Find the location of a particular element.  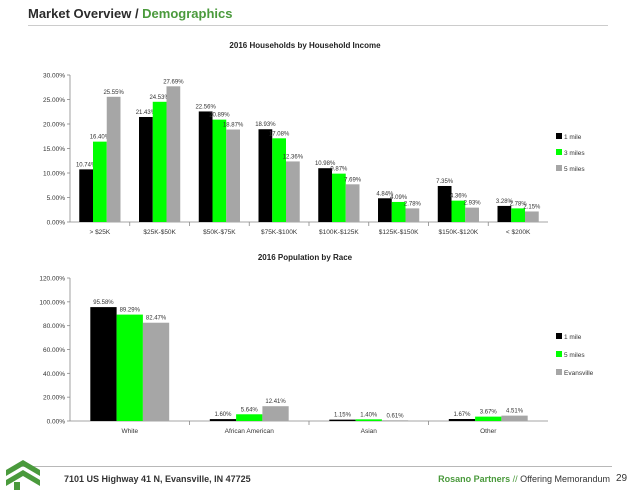

data-label: 2.93% is located at coordinates (473, 204).